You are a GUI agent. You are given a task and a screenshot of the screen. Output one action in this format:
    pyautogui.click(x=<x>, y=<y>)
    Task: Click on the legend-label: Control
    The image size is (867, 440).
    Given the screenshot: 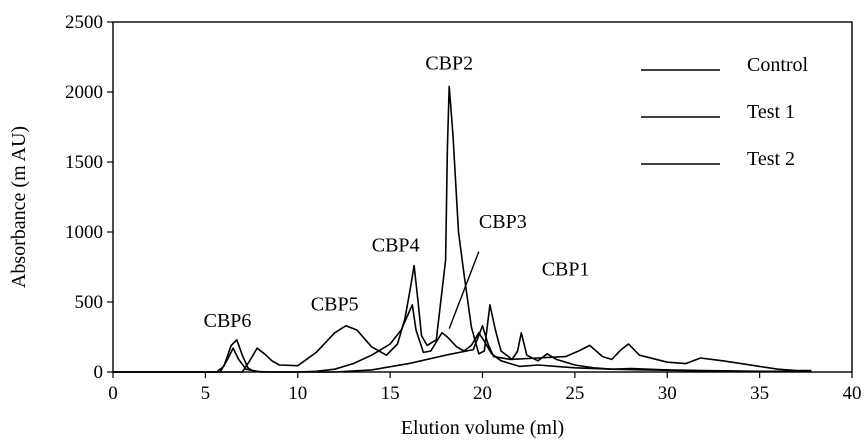 What is the action you would take?
    pyautogui.click(x=778, y=65)
    